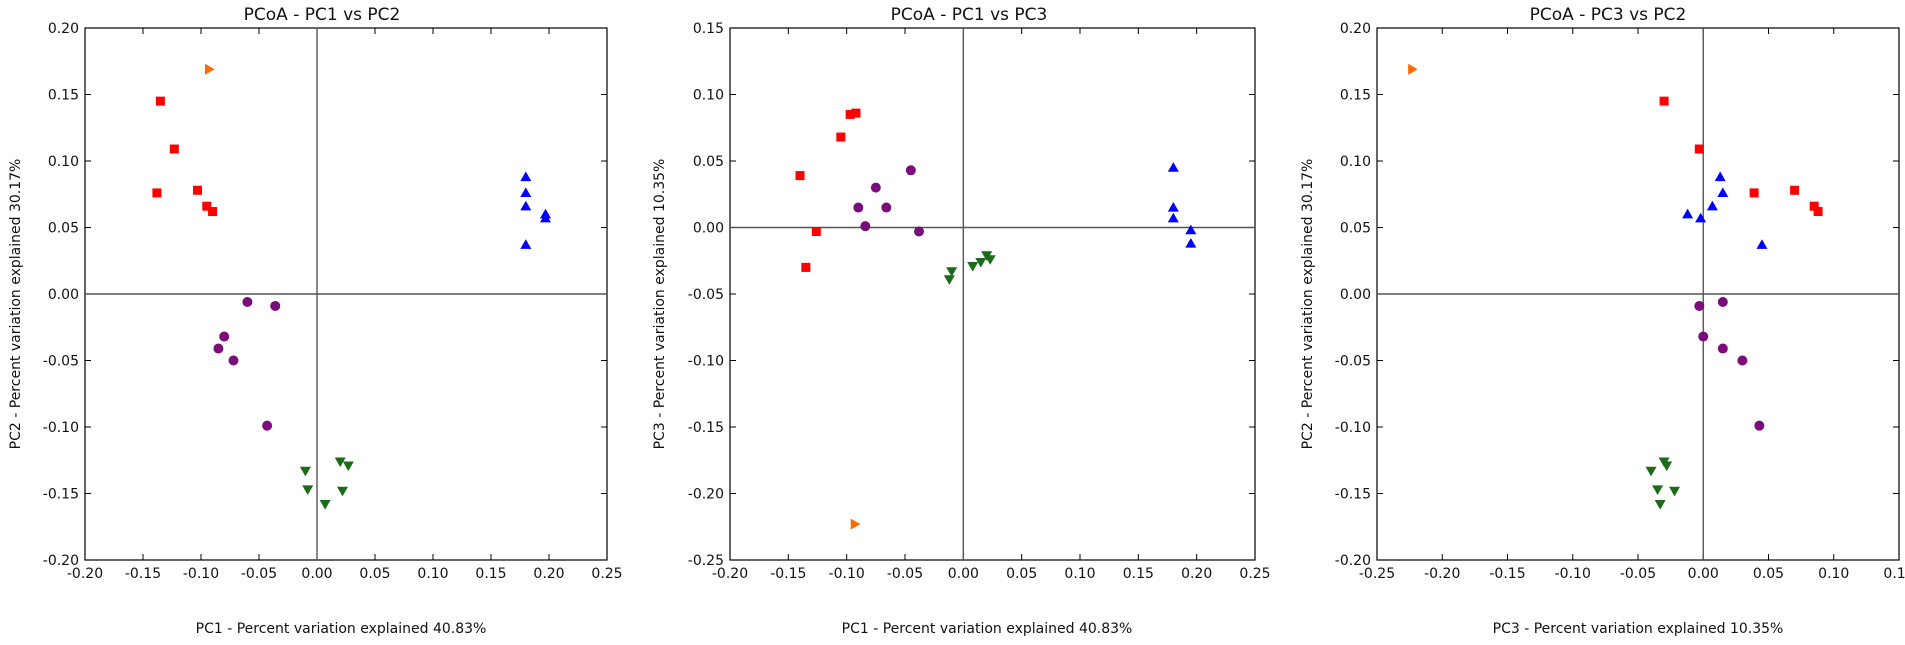  What do you see at coordinates (1608, 15) in the screenshot?
I see `chart-title: PCoA - PC3 vs PC2` at bounding box center [1608, 15].